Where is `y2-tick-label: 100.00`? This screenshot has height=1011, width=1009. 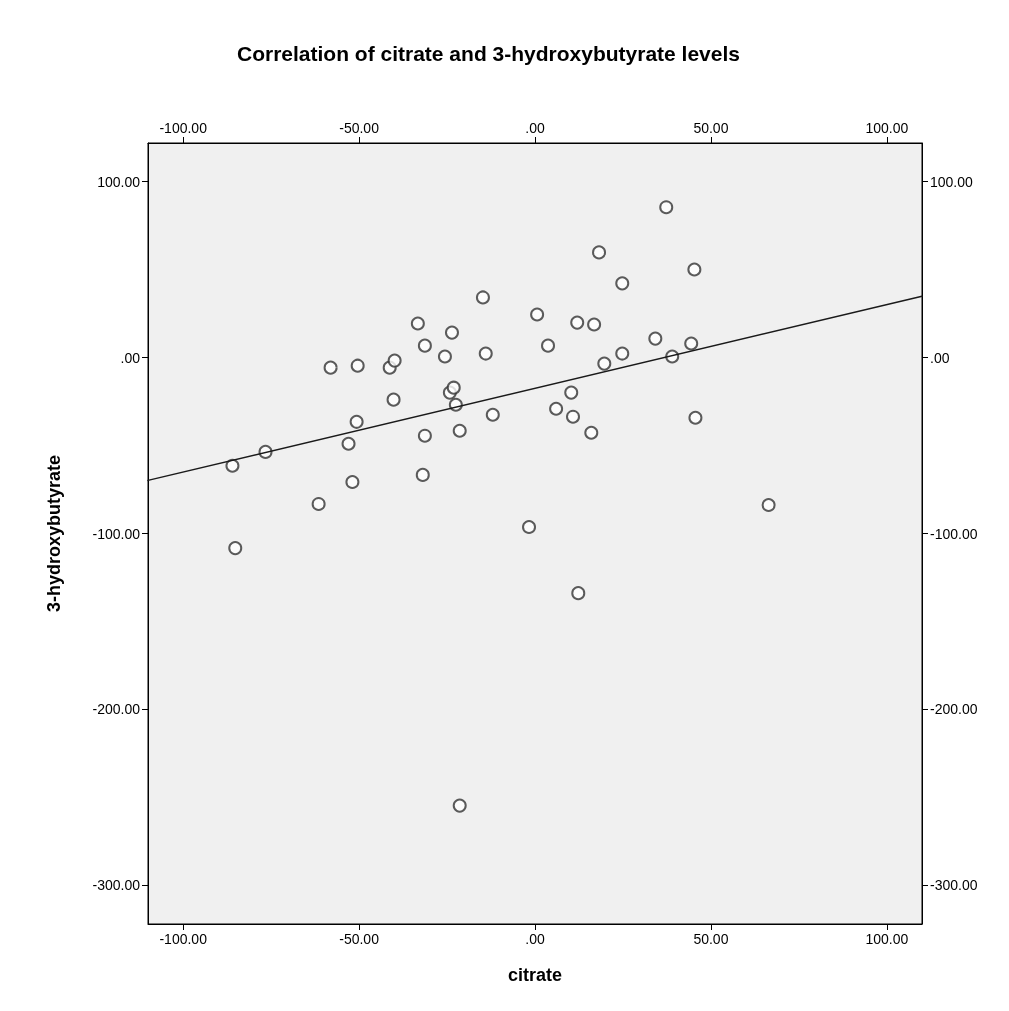 y2-tick-label: 100.00 is located at coordinates (952, 181).